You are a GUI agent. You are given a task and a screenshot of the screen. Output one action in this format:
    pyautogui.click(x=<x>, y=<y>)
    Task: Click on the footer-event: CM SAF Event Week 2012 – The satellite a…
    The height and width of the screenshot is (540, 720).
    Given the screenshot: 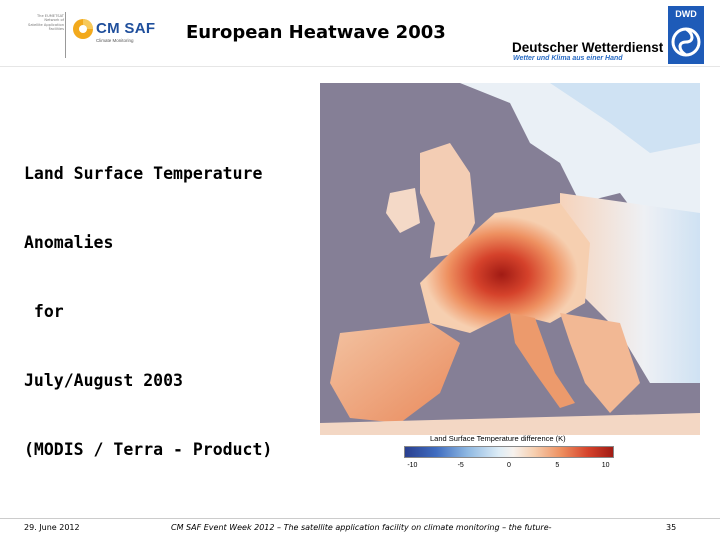 What is the action you would take?
    pyautogui.click(x=361, y=527)
    